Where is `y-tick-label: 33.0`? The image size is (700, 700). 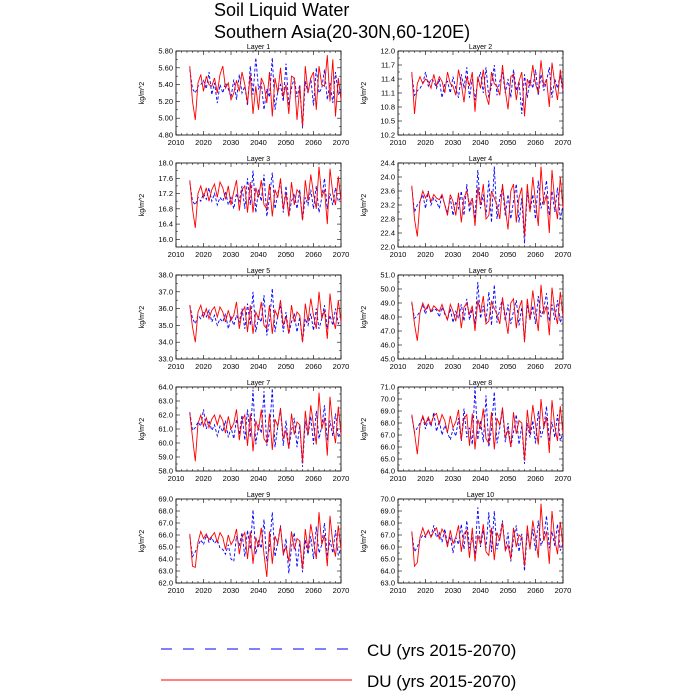
y-tick-label: 33.0 is located at coordinates (165, 359).